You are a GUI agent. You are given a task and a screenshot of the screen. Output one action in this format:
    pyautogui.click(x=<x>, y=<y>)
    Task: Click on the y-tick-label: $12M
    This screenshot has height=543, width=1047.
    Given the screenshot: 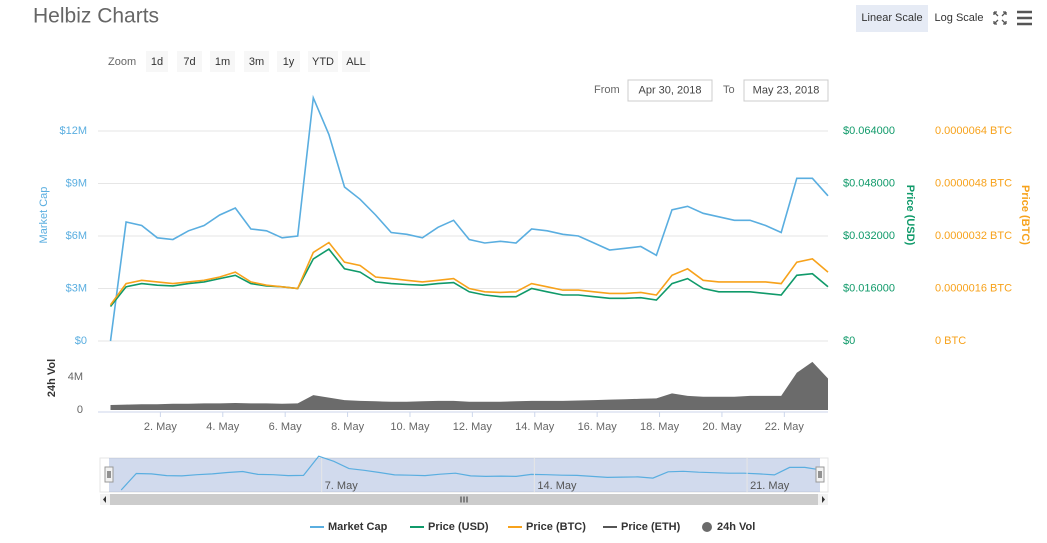 What is the action you would take?
    pyautogui.click(x=73, y=131)
    